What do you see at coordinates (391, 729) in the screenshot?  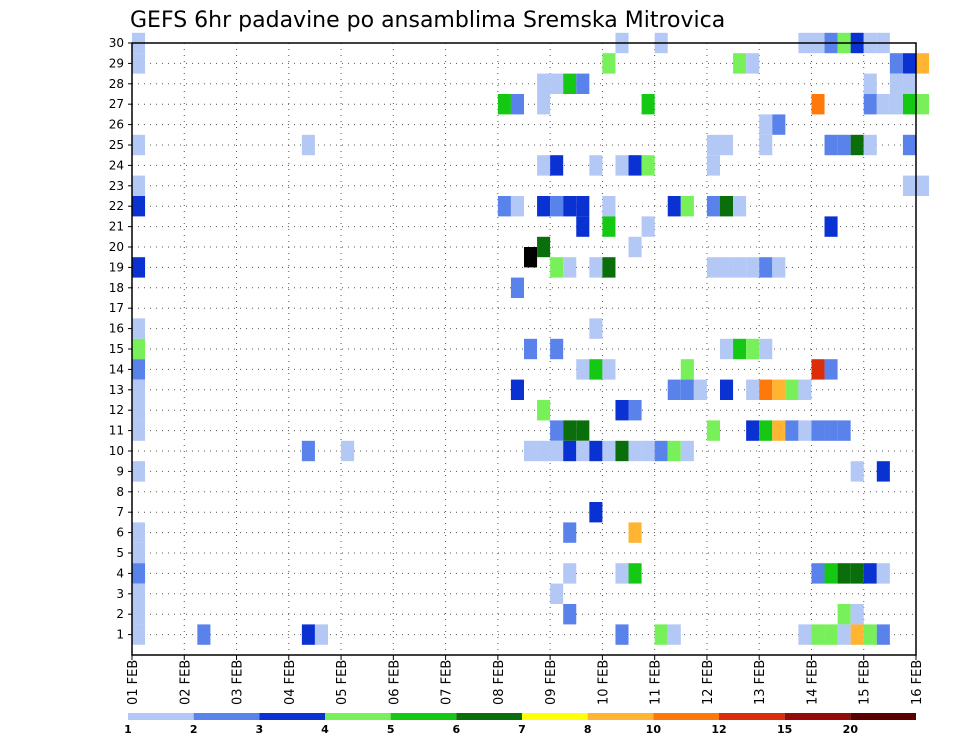 I see `legend-label: 5` at bounding box center [391, 729].